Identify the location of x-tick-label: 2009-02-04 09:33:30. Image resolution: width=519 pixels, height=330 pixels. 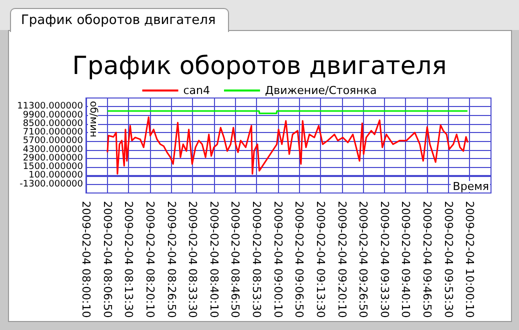
(384, 259).